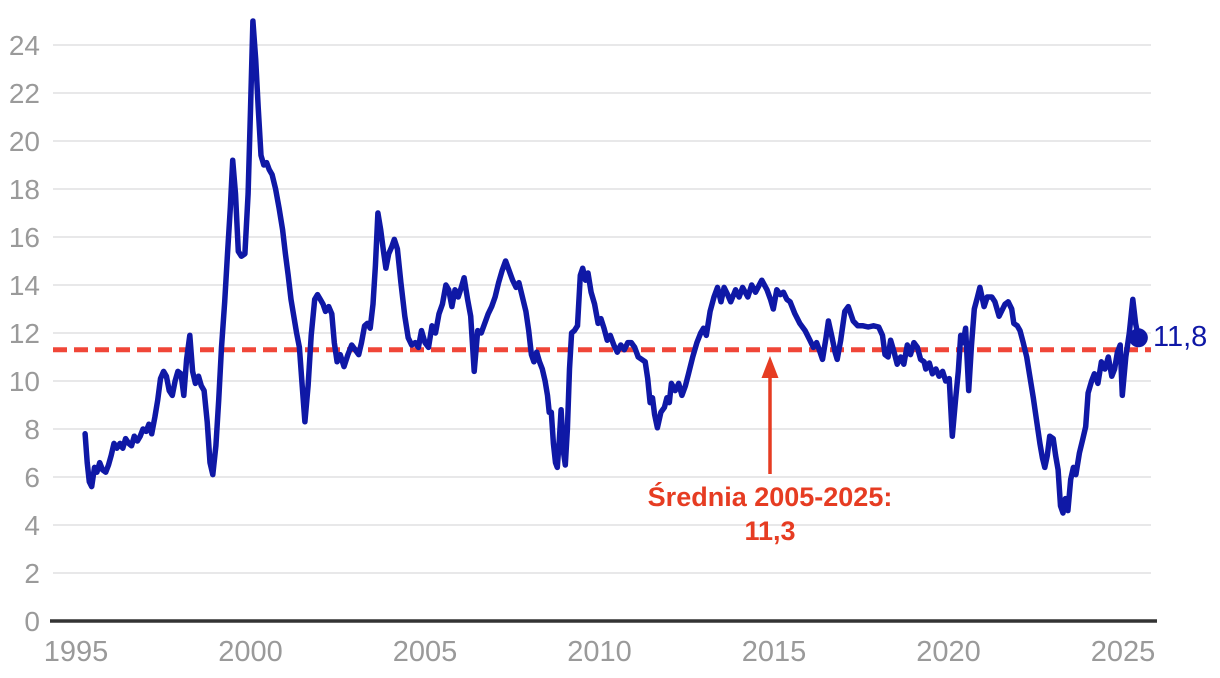 The height and width of the screenshot is (678, 1220). What do you see at coordinates (32, 429) in the screenshot?
I see `y-tick-label: 8` at bounding box center [32, 429].